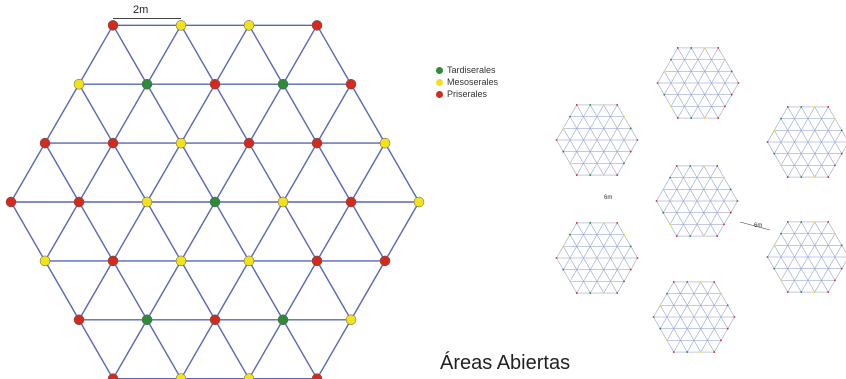  Describe the element at coordinates (471, 70) in the screenshot. I see `legend-label-tardiserales: Tardiserales` at that location.